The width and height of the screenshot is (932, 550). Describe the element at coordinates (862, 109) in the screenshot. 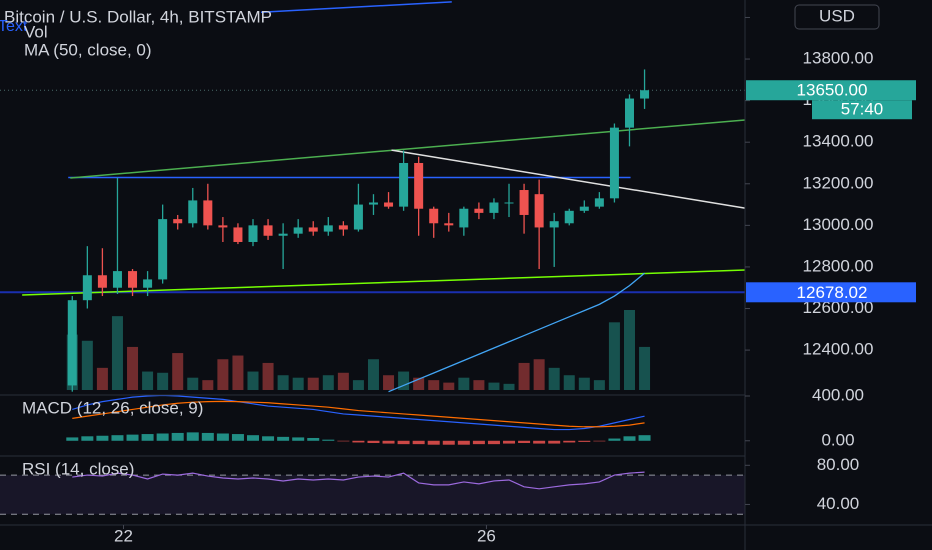

I see `countdown: 57:40` at that location.